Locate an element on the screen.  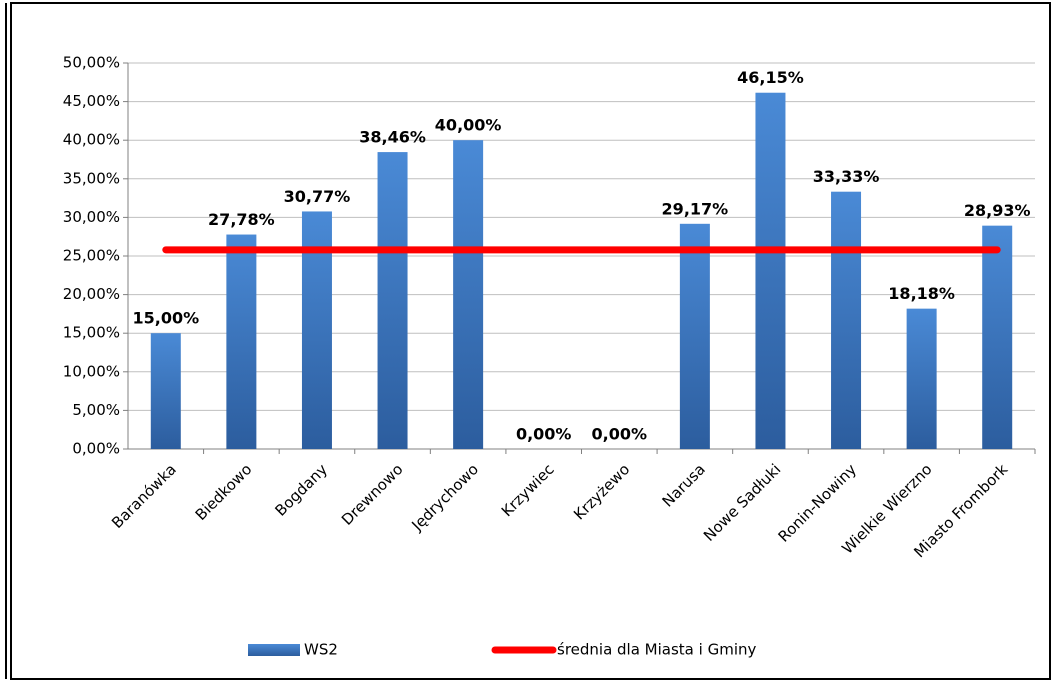
y-tick-label: 50,00% is located at coordinates (91, 63).